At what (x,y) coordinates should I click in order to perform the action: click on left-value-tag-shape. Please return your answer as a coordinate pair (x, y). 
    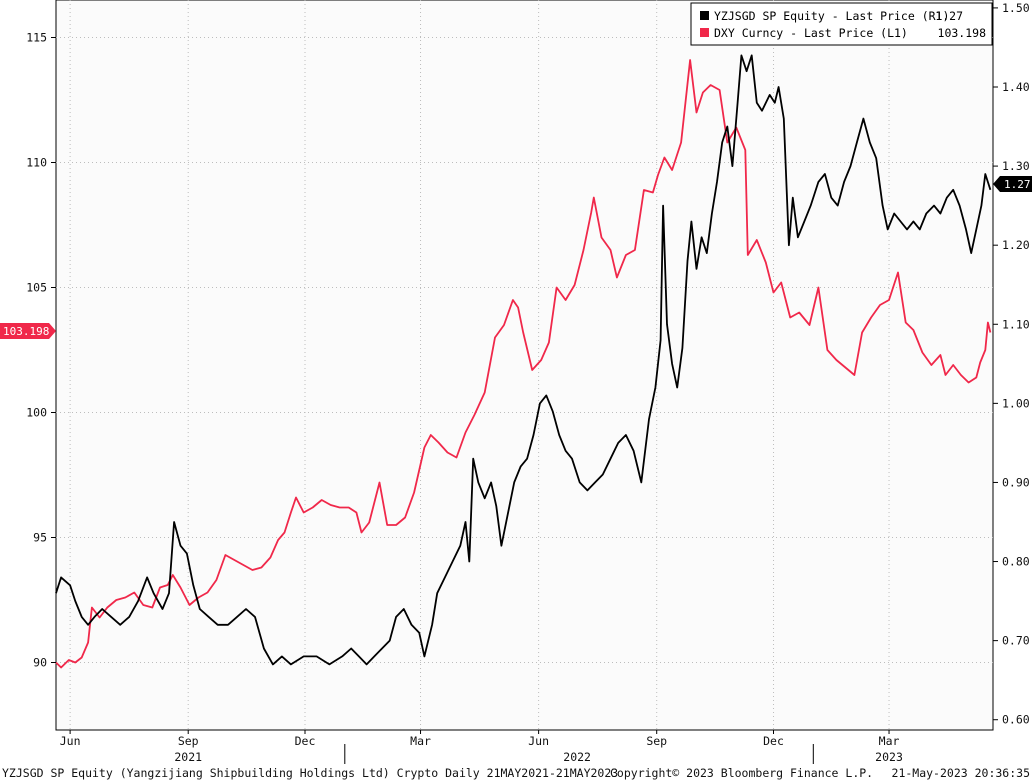
    Looking at the image, I should click on (28, 331).